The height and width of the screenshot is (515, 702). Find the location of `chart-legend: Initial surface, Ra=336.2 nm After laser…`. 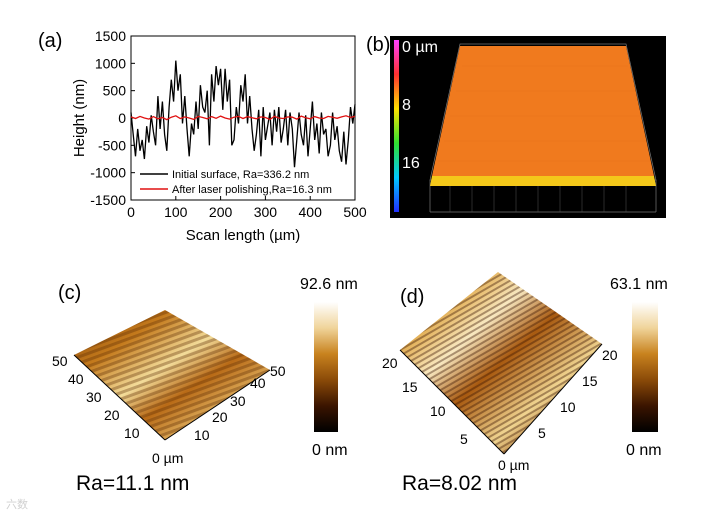

chart-legend: Initial surface, Ra=336.2 nm After laser… is located at coordinates (236, 182).